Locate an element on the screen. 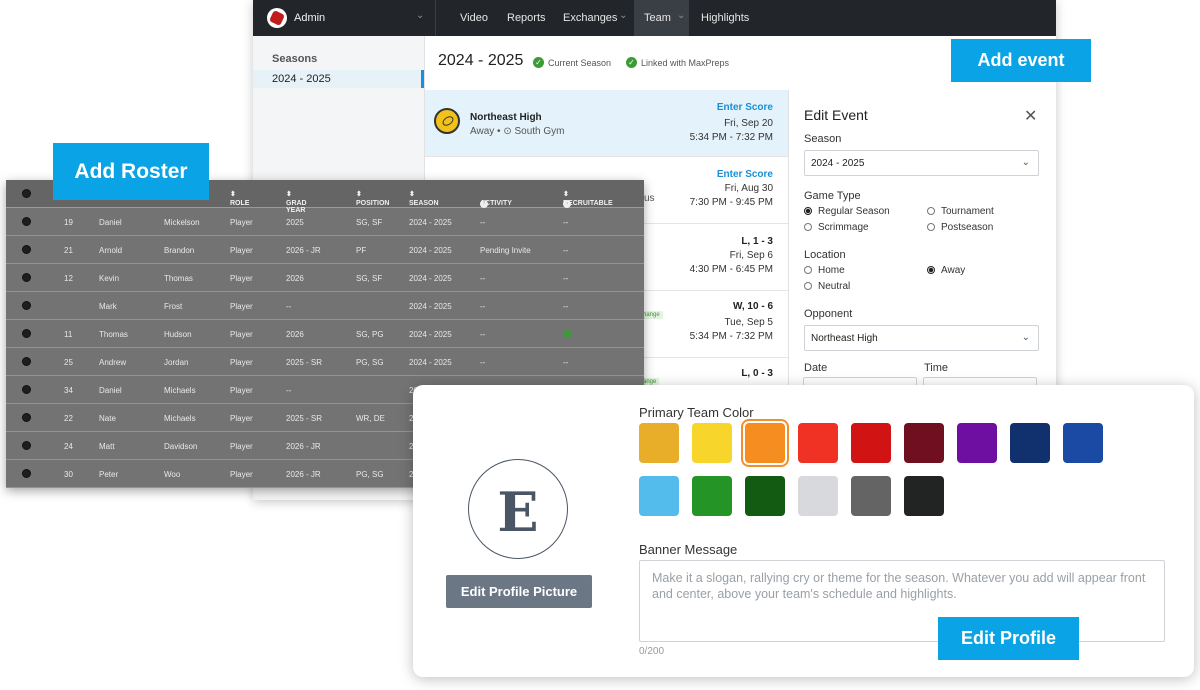 The width and height of the screenshot is (1200, 690). radio-away: Away is located at coordinates (946, 270).